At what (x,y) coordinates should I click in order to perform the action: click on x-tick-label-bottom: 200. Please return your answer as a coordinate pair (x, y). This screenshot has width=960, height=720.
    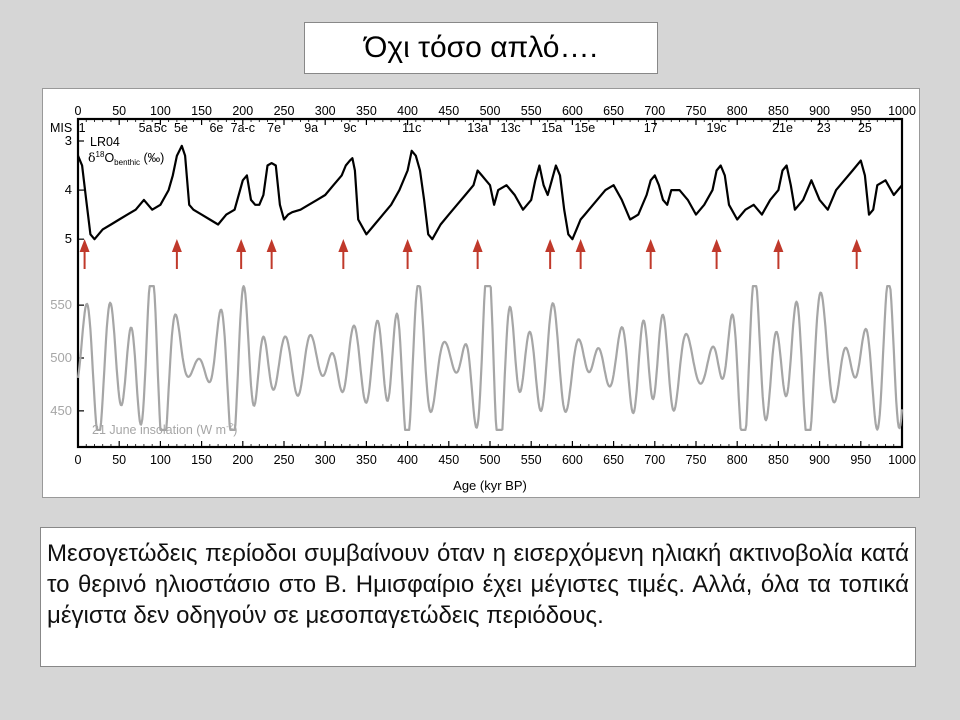
    Looking at the image, I should click on (242, 460).